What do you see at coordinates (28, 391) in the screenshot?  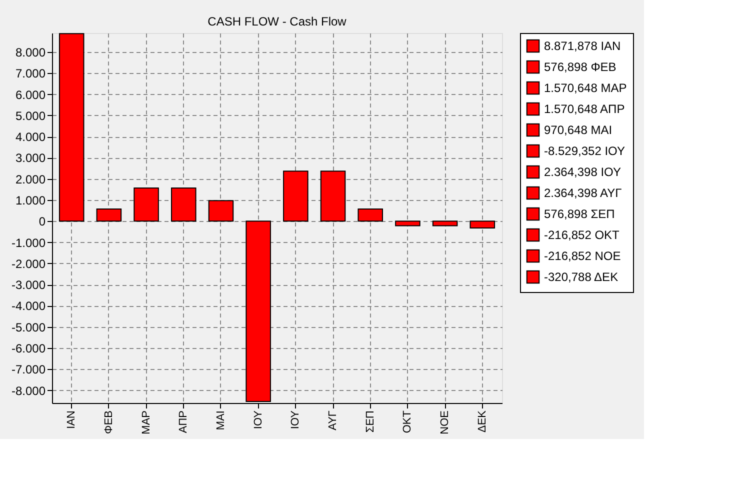 I see `y-tick-label: -8.000` at bounding box center [28, 391].